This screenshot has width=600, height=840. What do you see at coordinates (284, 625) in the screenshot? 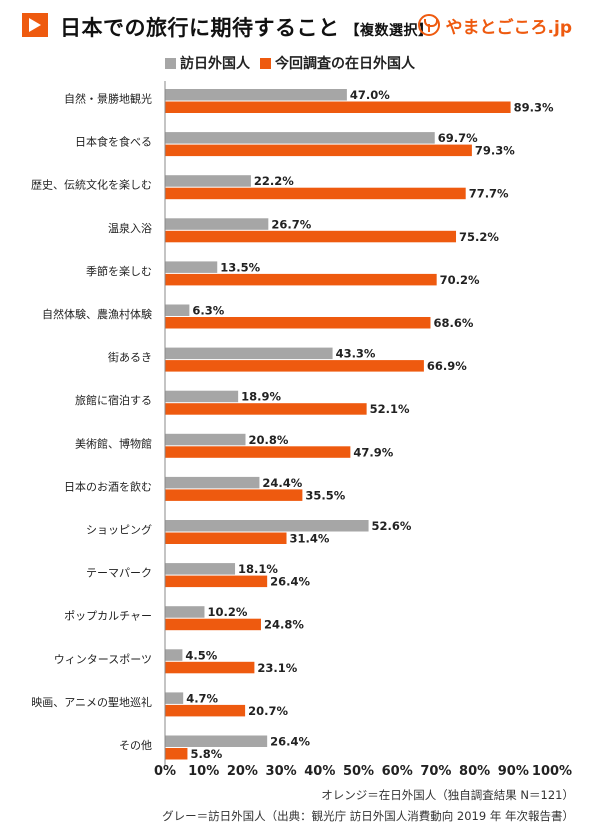
I see `data-label: 24.8%` at bounding box center [284, 625].